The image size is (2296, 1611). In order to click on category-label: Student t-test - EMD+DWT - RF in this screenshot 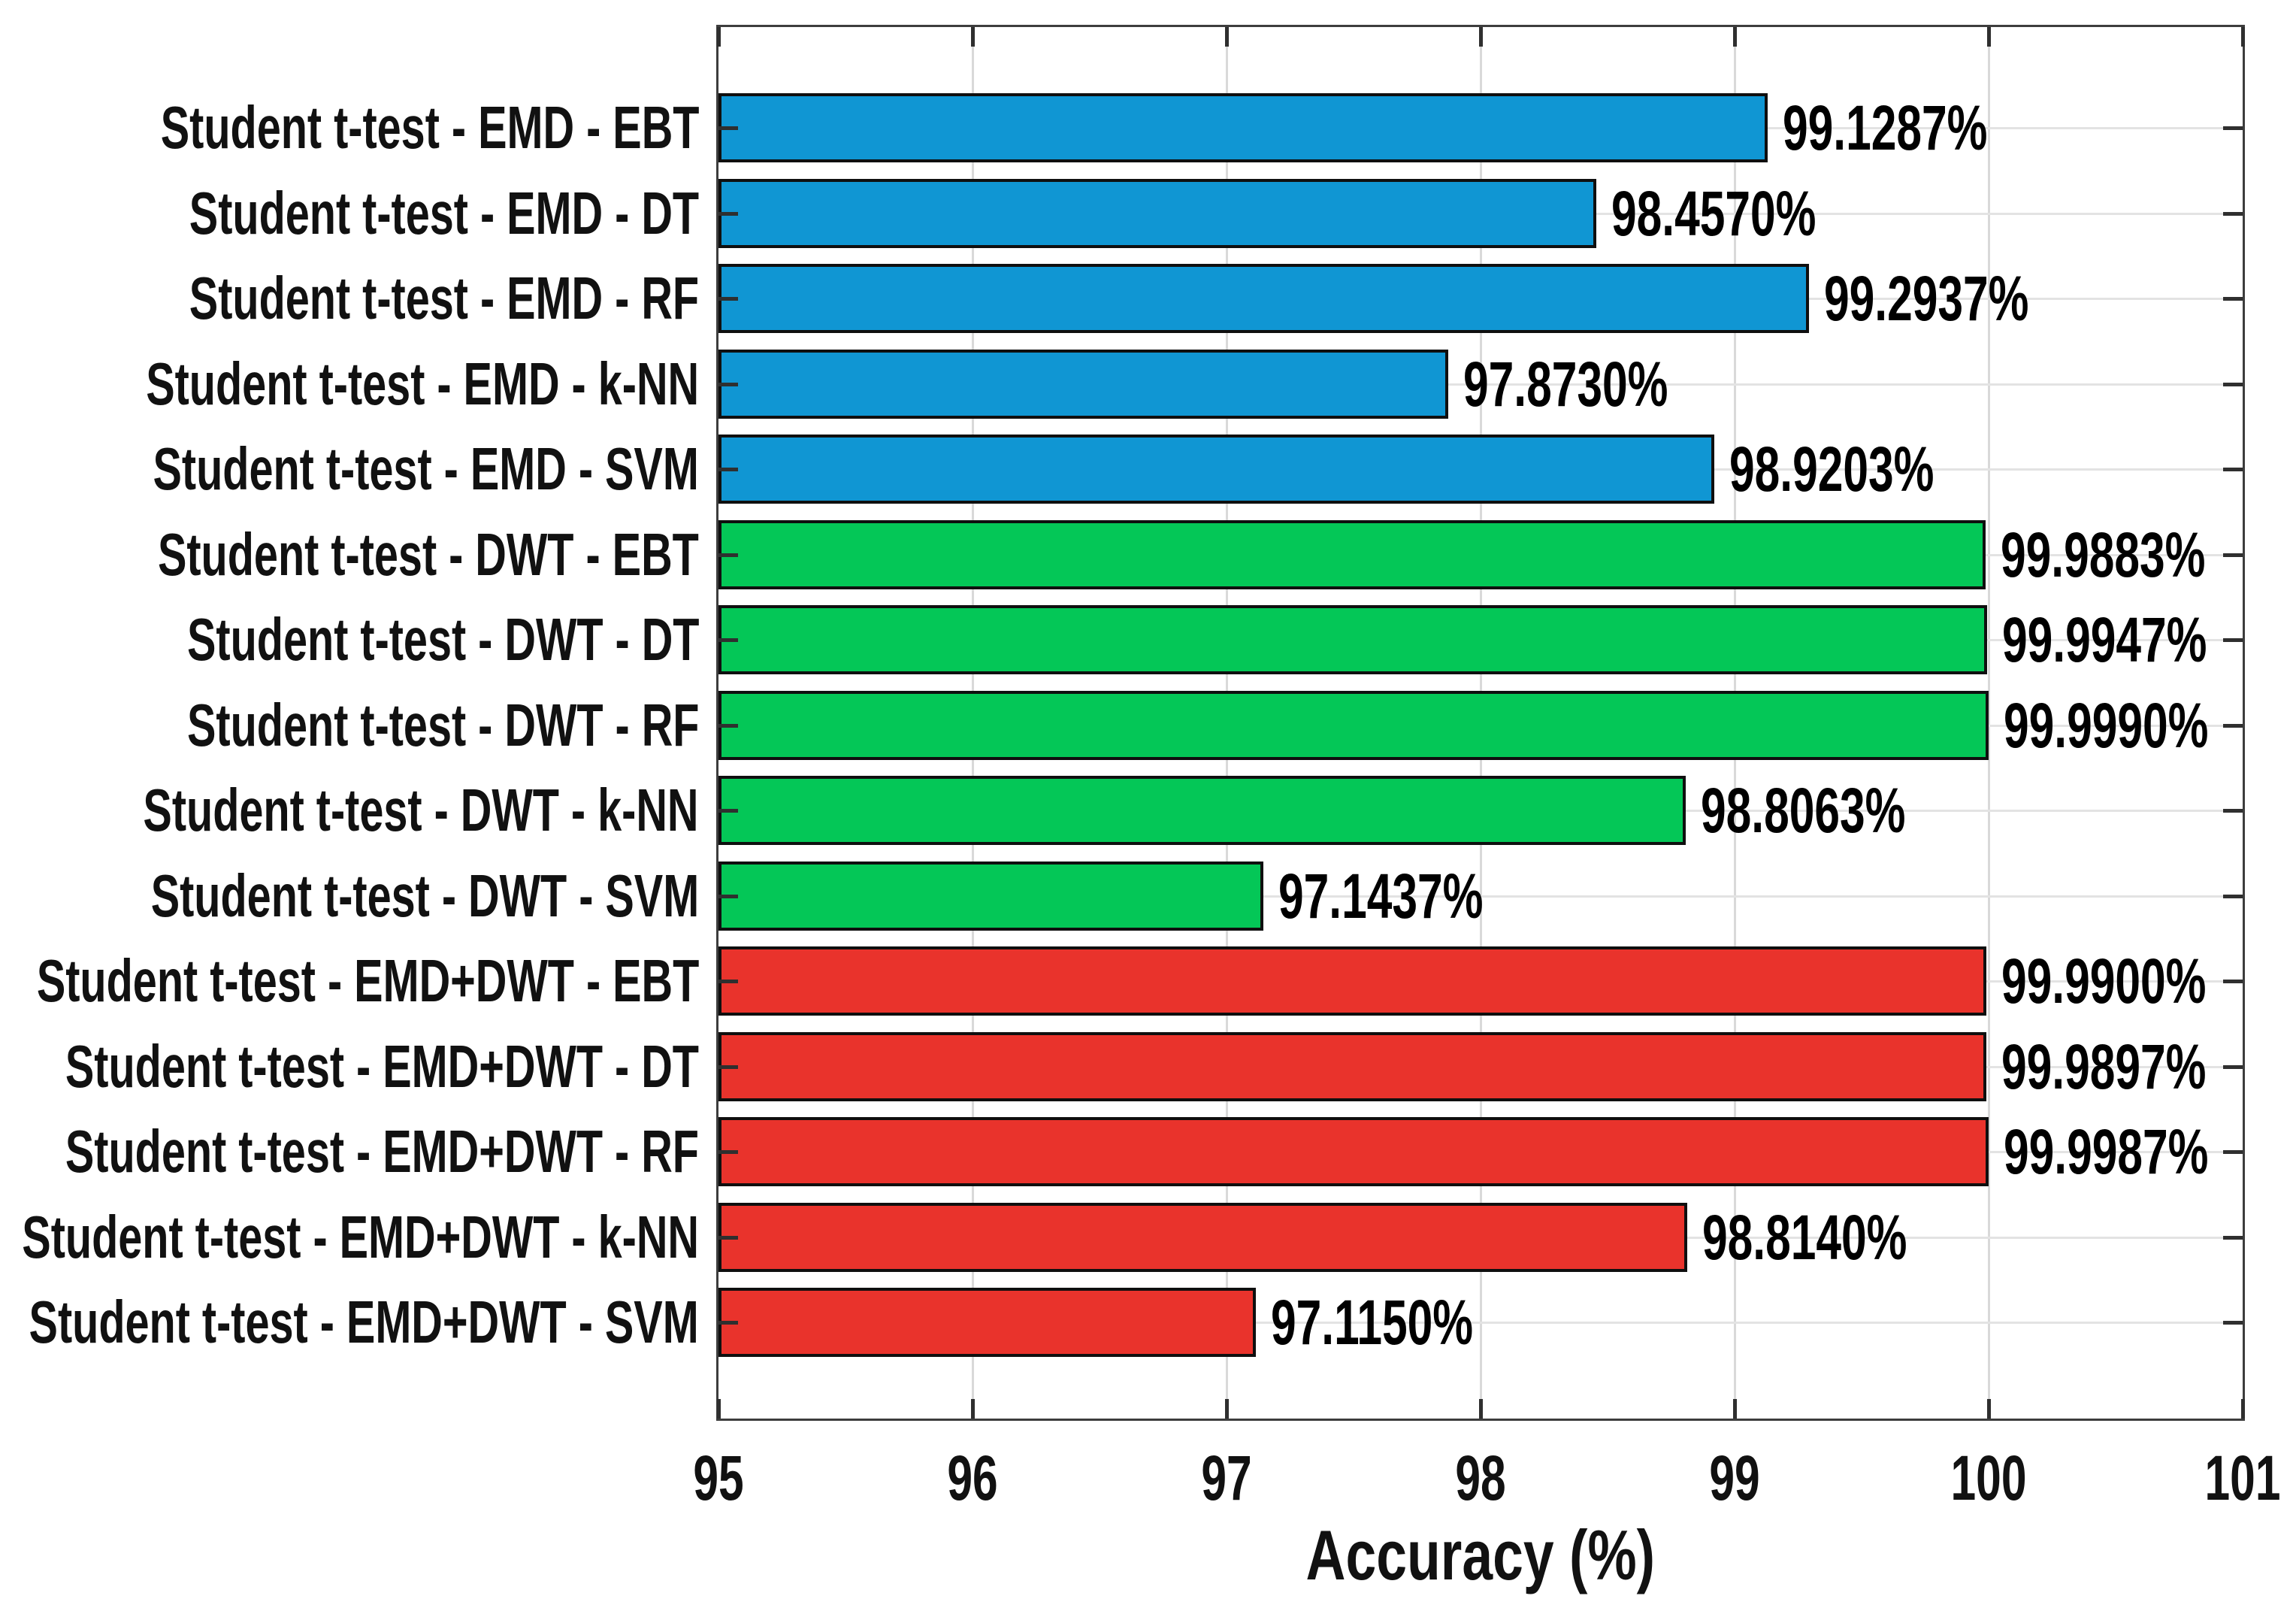, I will do `click(350, 1151)`.